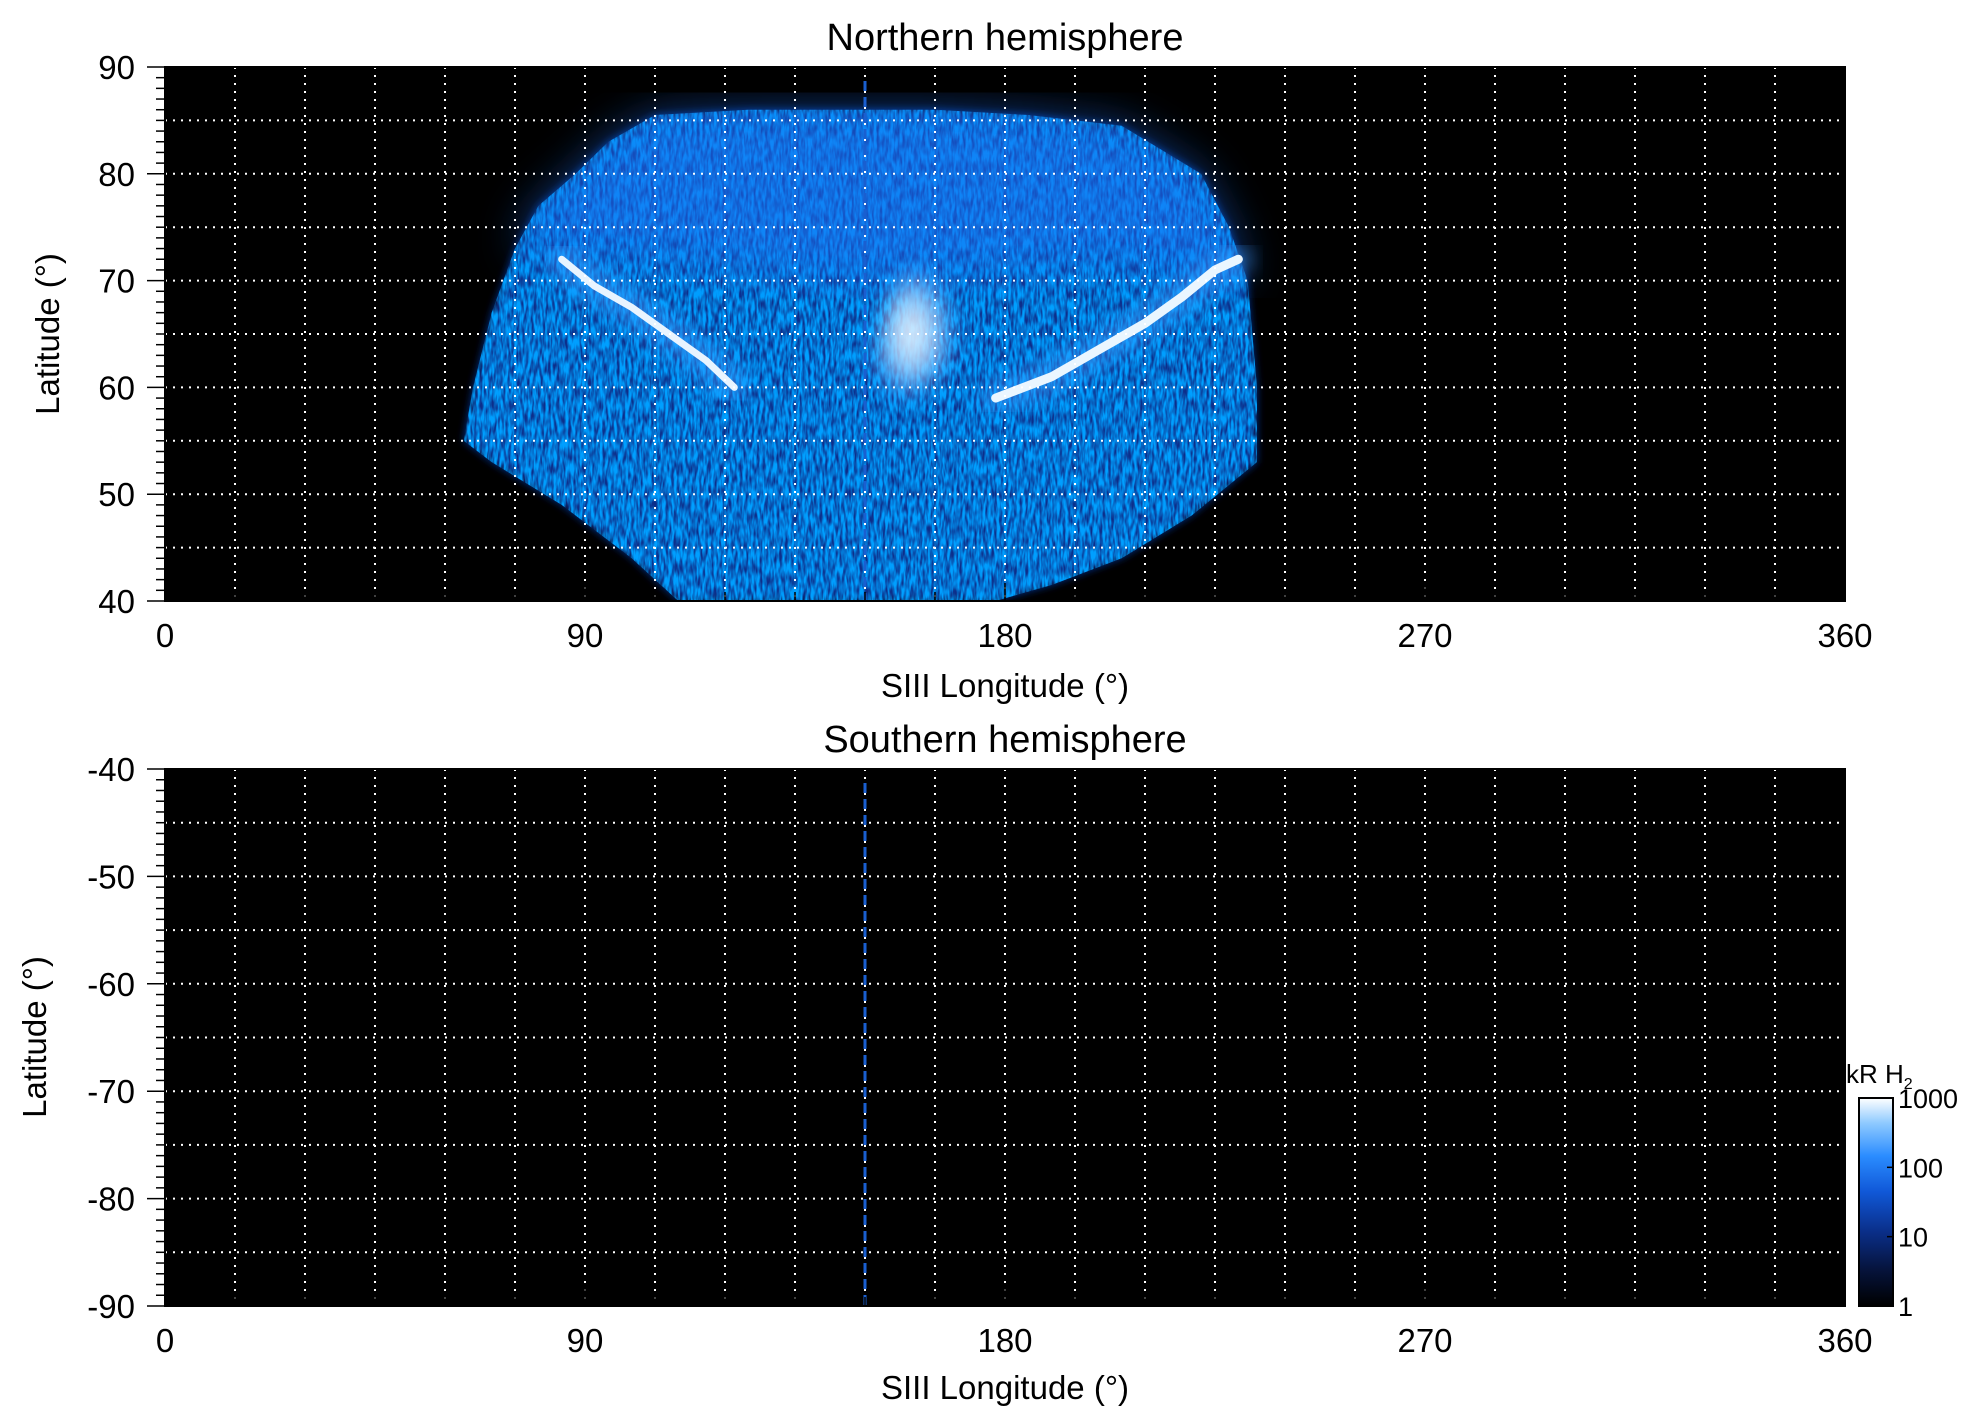 This screenshot has height=1423, width=1983. Describe the element at coordinates (1424, 635) in the screenshot. I see `north-x-tick-label: 270` at that location.